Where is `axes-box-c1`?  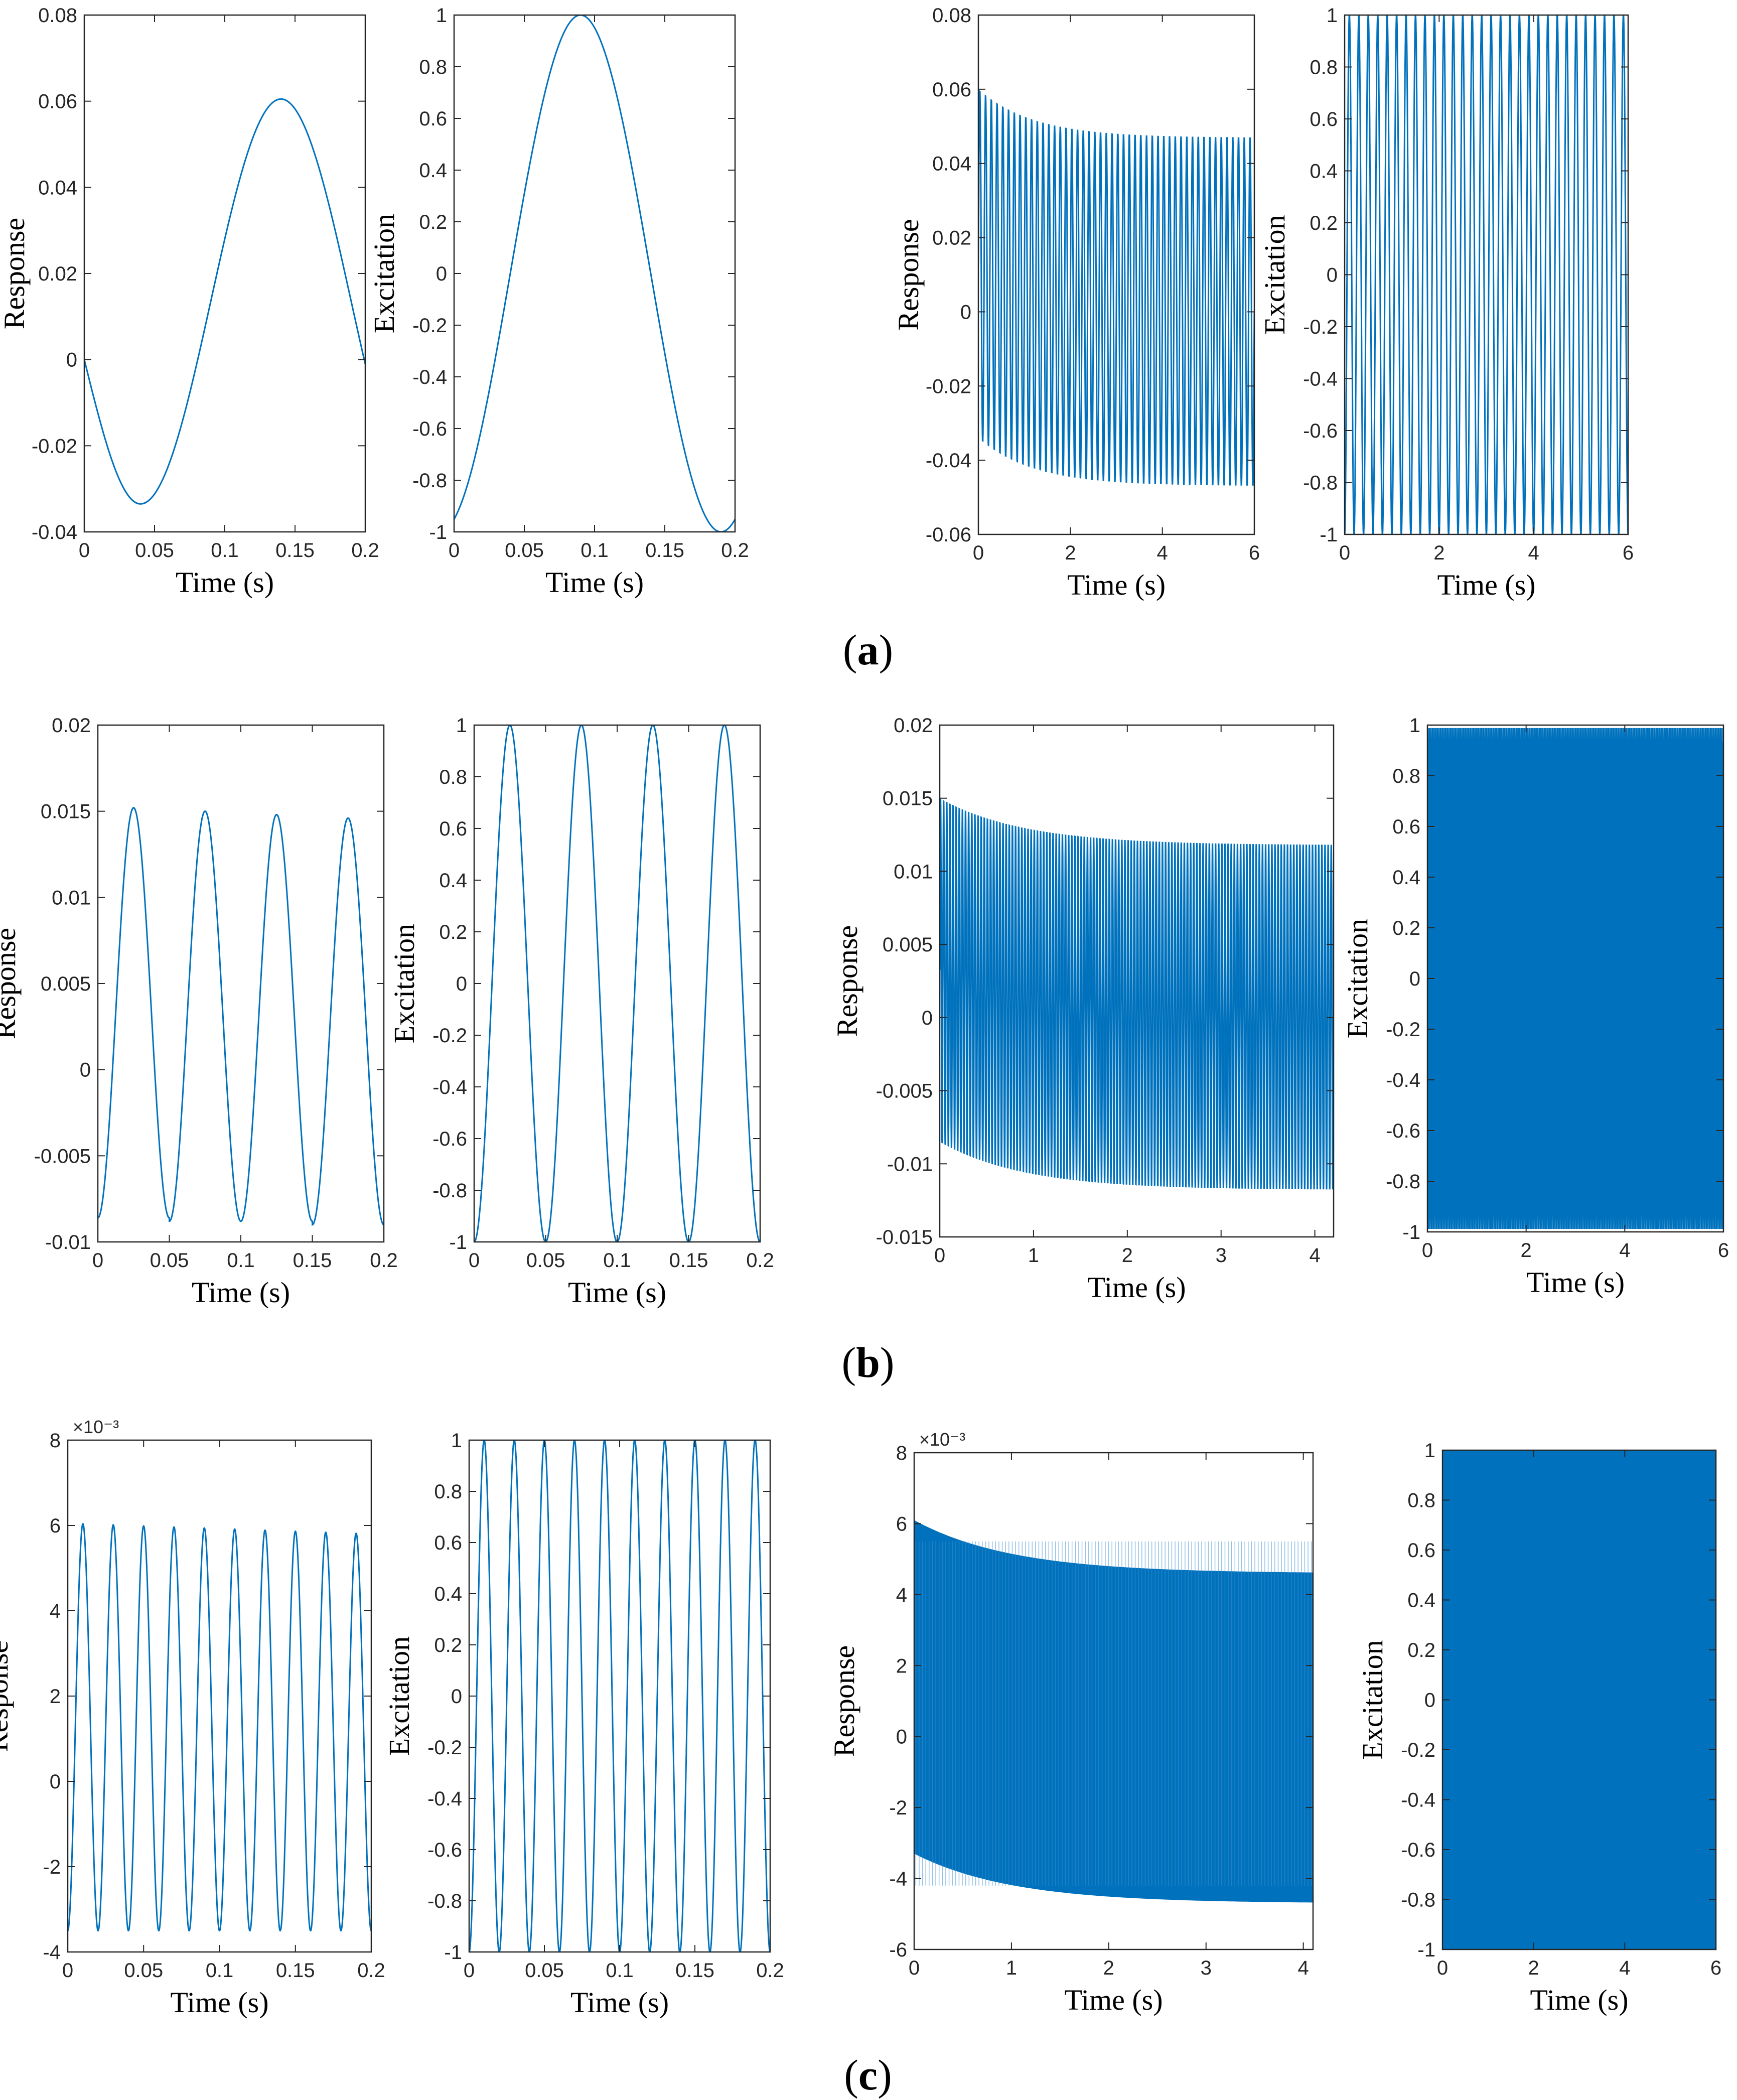 axes-box-c1 is located at coordinates (219, 1696).